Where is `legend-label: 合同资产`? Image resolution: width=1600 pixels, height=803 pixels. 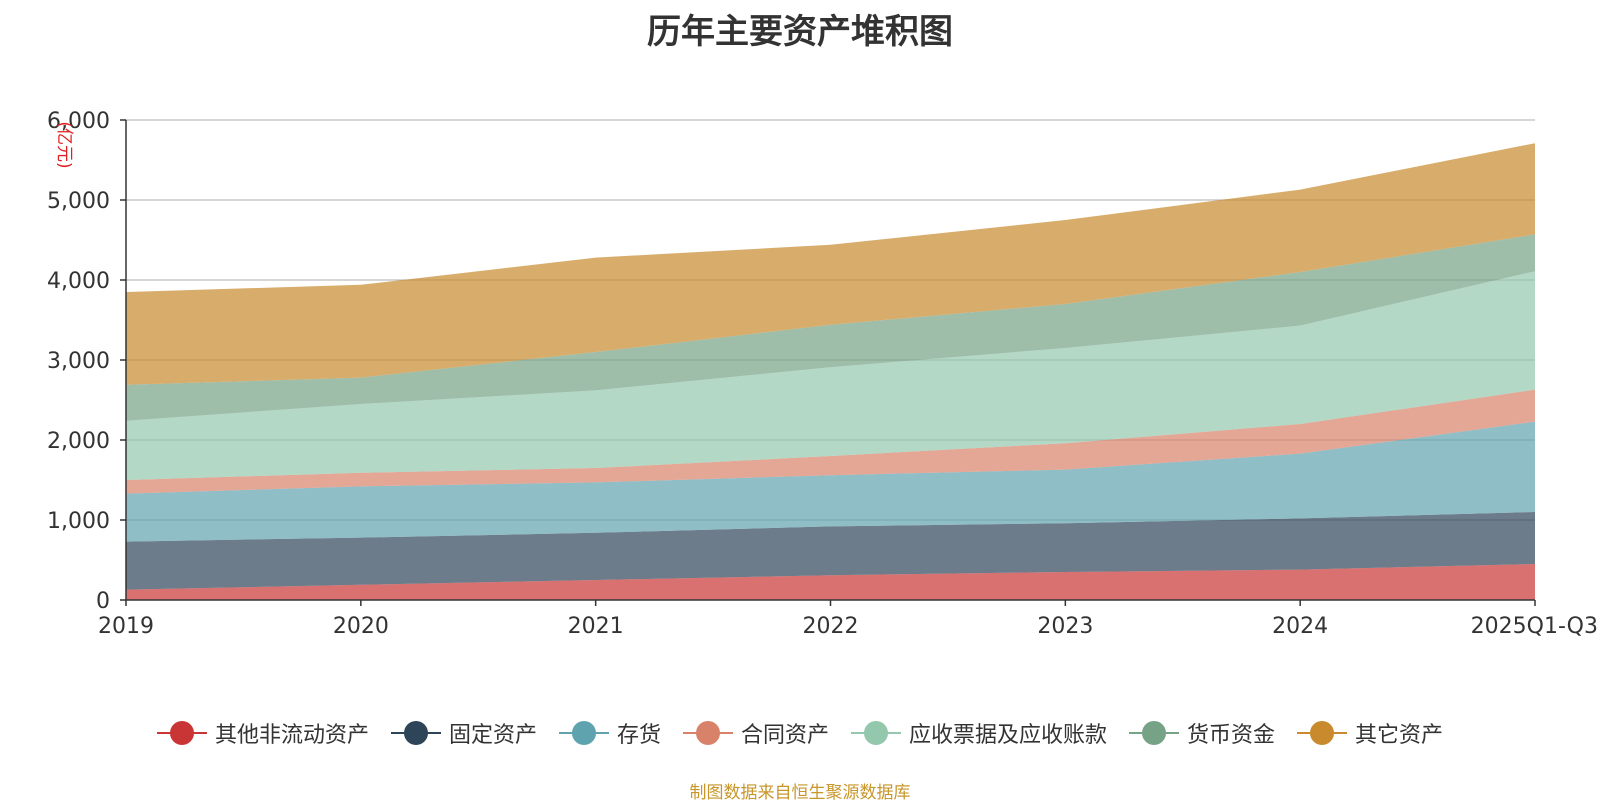
legend-label: 合同资产 is located at coordinates (784, 735).